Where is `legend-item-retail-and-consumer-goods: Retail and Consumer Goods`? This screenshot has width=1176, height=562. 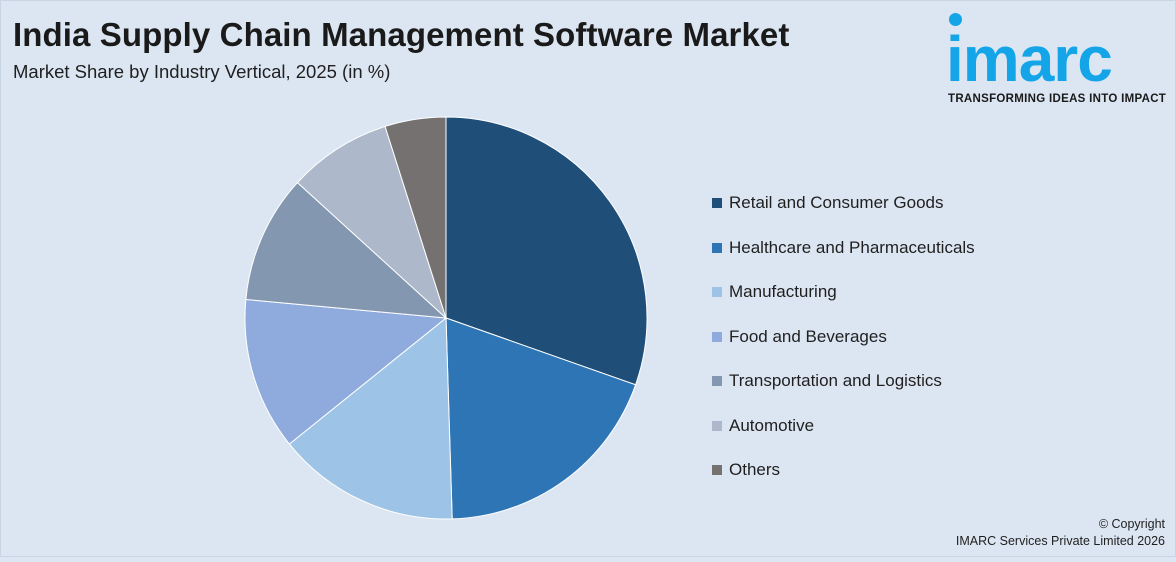
legend-item-retail-and-consumer-goods: Retail and Consumer Goods is located at coordinates (828, 203).